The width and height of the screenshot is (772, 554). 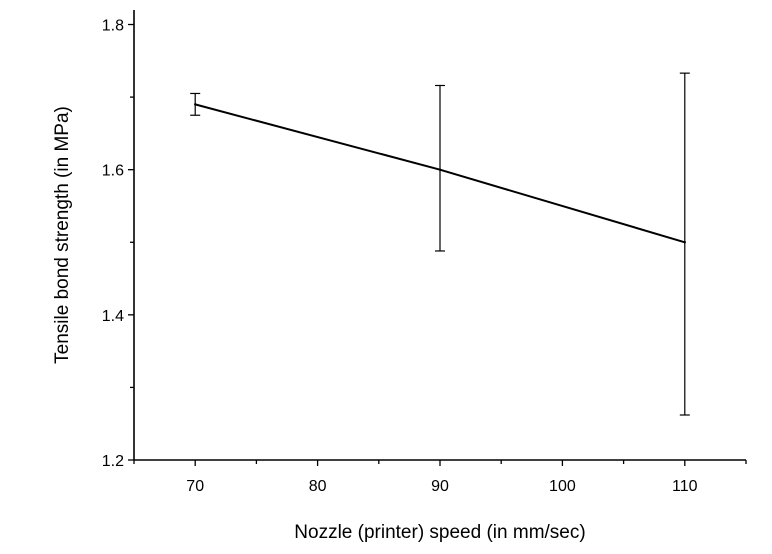 I want to click on y-axis-title: Tensile bond strength (in MPa), so click(x=62, y=235).